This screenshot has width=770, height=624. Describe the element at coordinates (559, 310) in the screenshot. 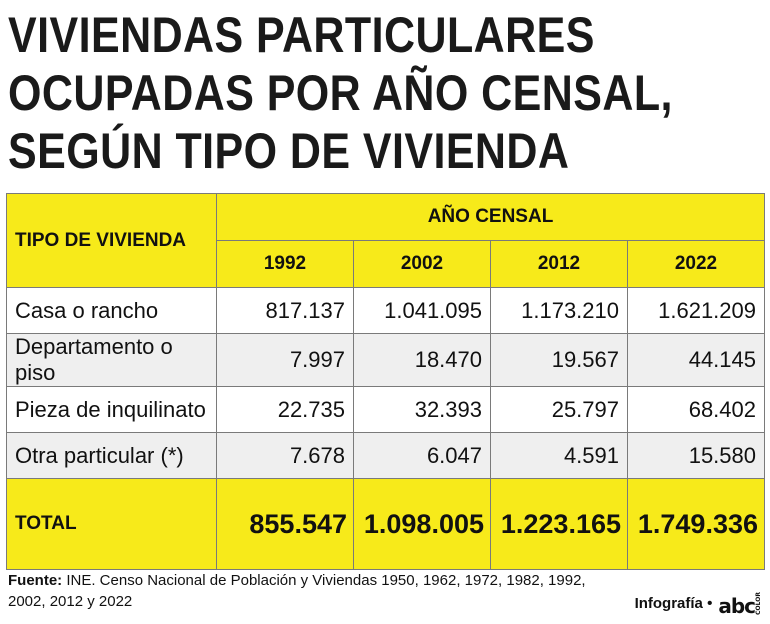

I see `cell-value: 1.173.210` at that location.